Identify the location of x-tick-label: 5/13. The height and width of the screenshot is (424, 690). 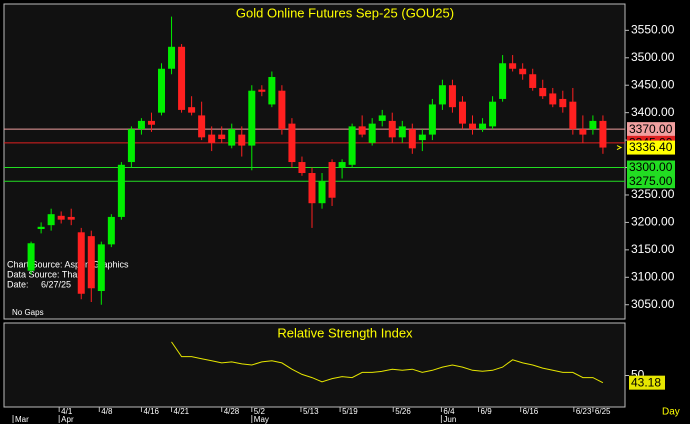
(311, 411).